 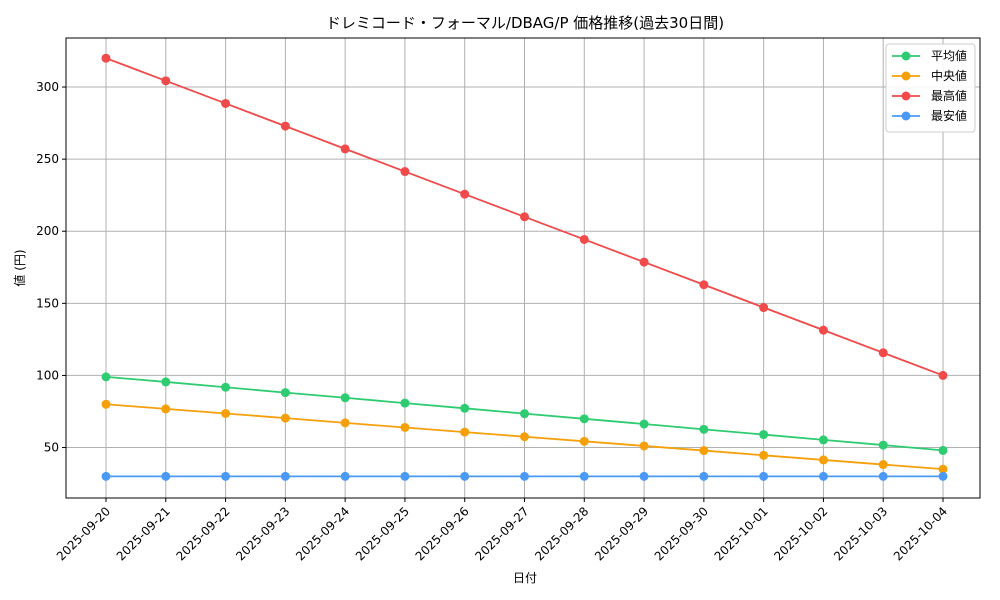 I want to click on x-tick-label: 2025-09-25, so click(x=382, y=533).